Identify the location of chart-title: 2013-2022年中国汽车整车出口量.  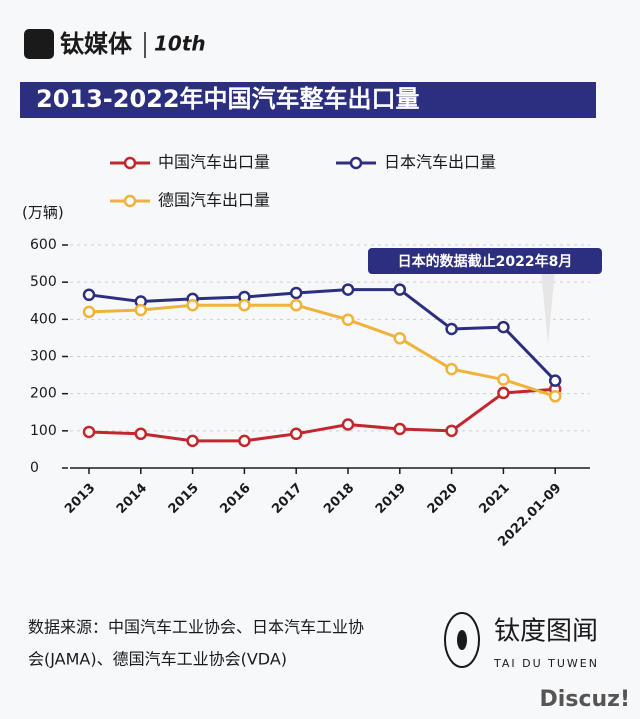
(228, 99).